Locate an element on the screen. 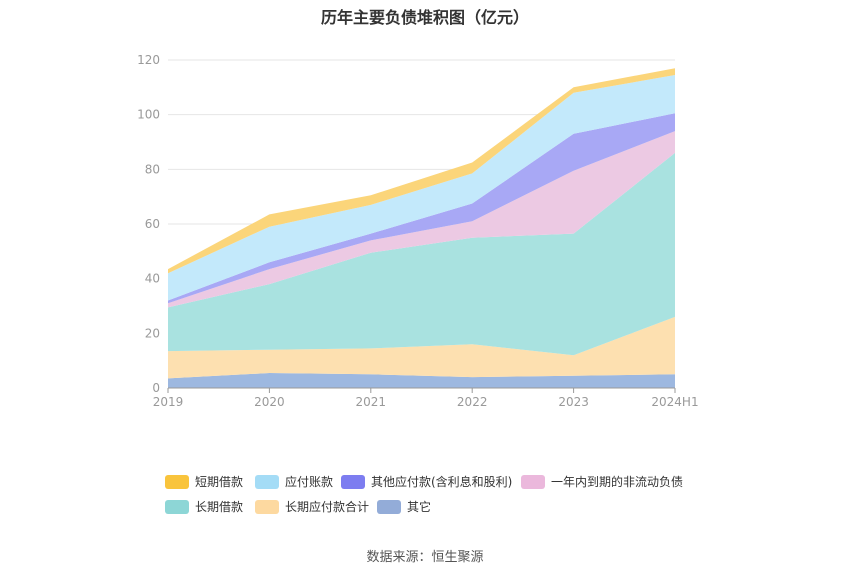 Image resolution: width=850 pixels, height=575 pixels. legend-label: 短期借款 is located at coordinates (219, 482).